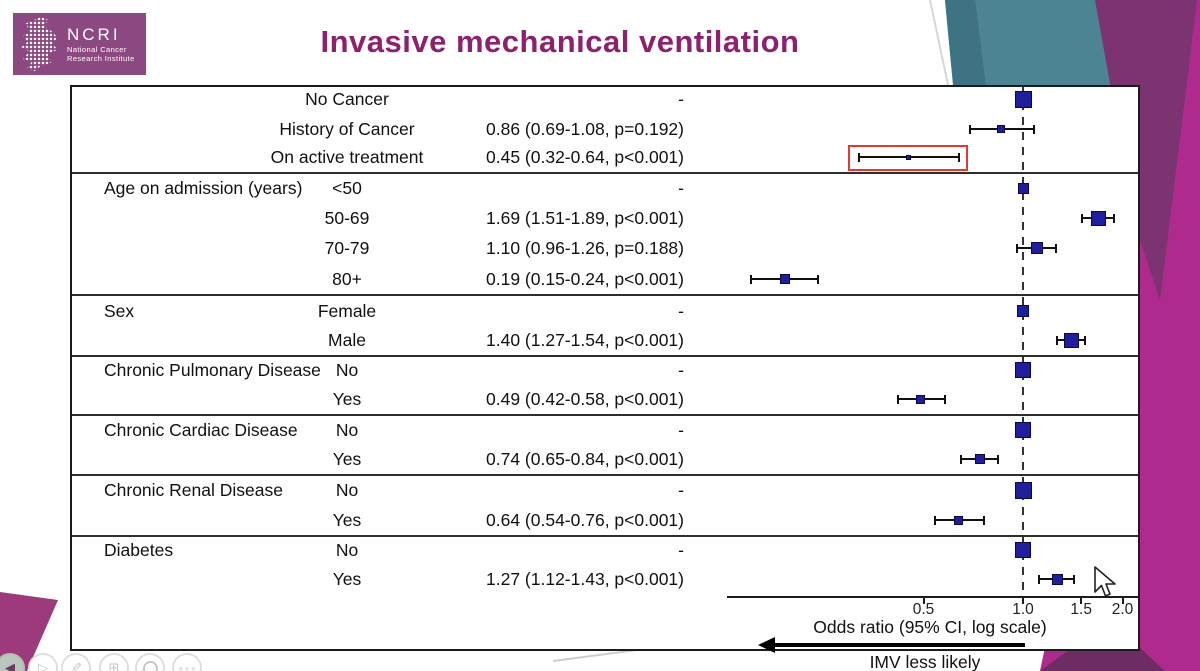 This screenshot has width=1200, height=671. What do you see at coordinates (101, 58) in the screenshot?
I see `logo-name-line2: Research Institute` at bounding box center [101, 58].